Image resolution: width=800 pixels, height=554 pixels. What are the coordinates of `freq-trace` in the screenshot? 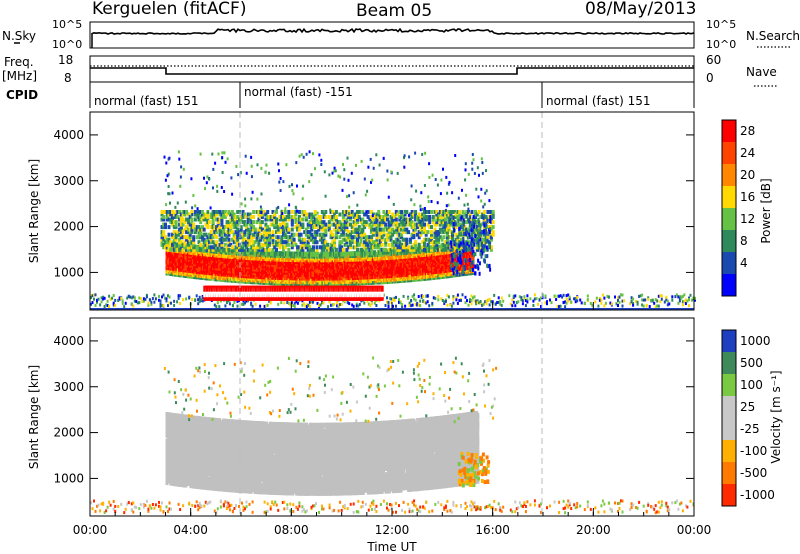 It's located at (392, 71).